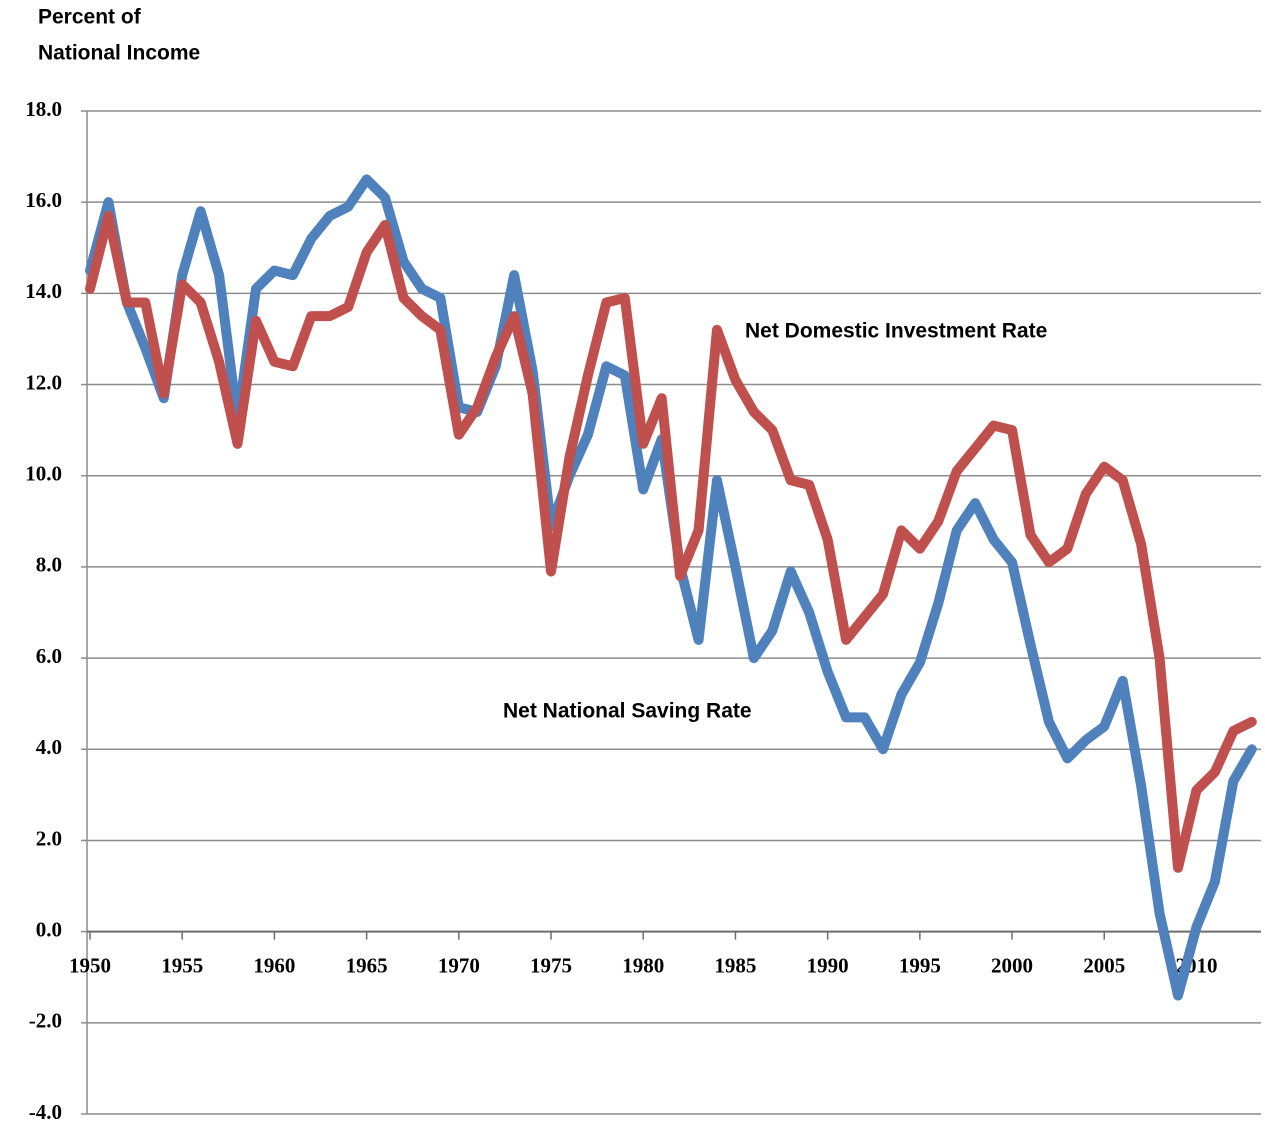  I want to click on y-tick-label: 16.0, so click(43, 200).